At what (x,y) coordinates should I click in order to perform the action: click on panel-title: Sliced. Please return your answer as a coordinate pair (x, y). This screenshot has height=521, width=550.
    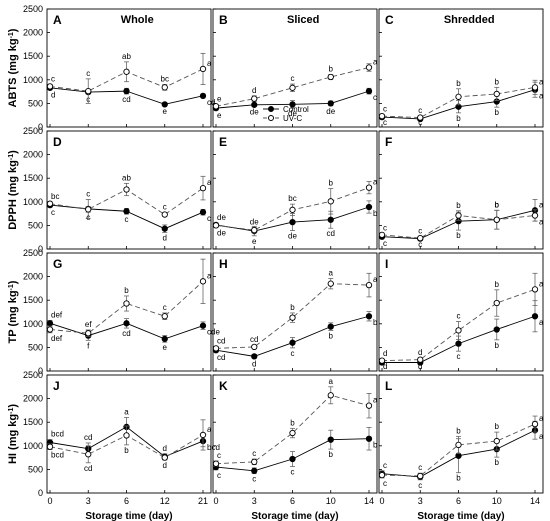
    Looking at the image, I should click on (303, 20).